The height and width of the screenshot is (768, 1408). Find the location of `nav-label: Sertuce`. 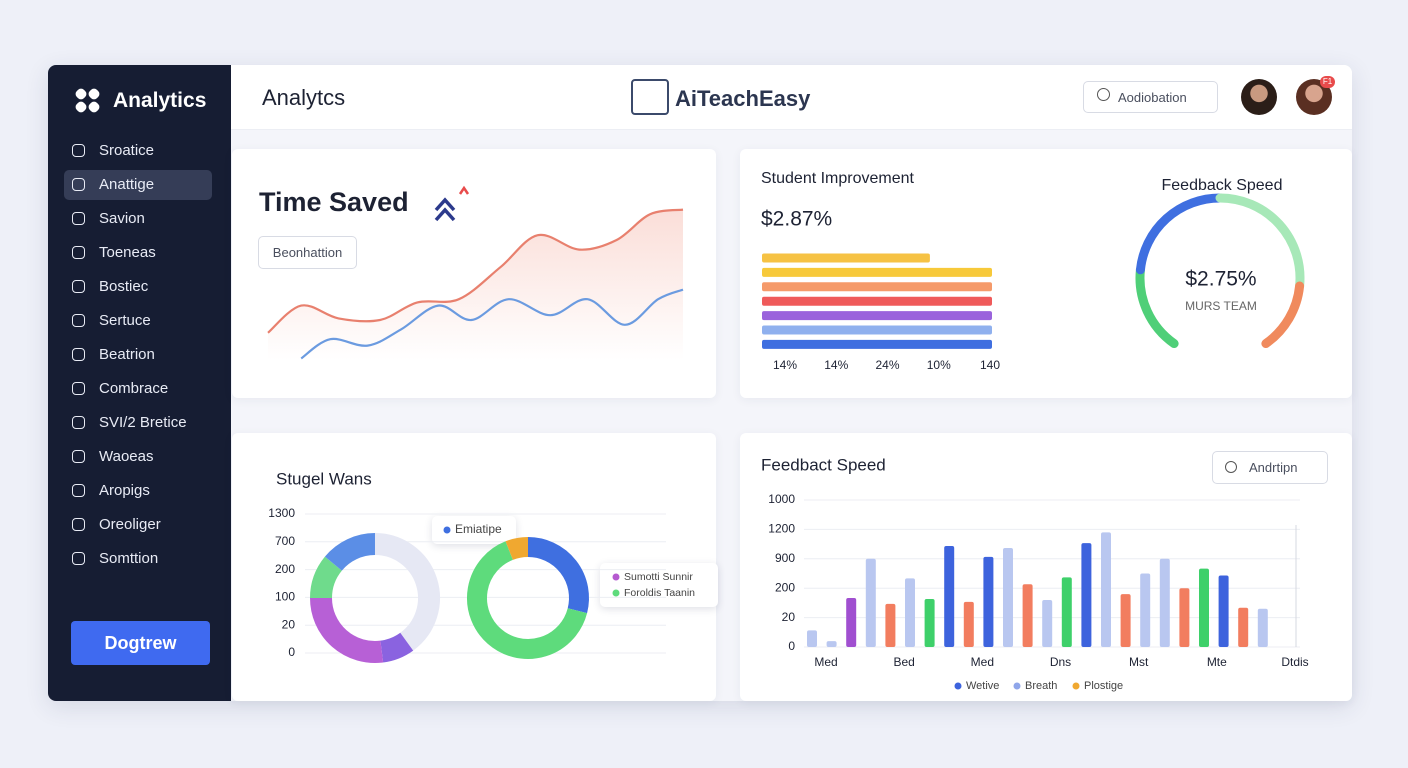

nav-label: Sertuce is located at coordinates (125, 320).